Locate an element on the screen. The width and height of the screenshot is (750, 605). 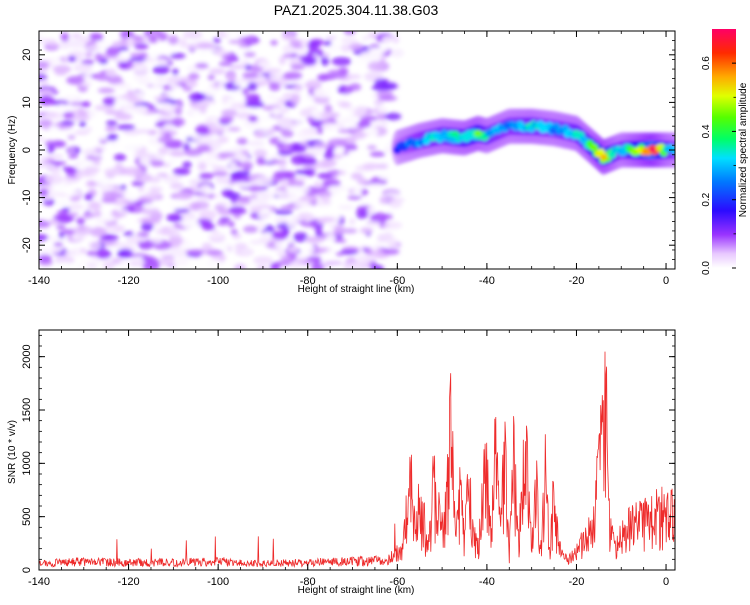
y-tick-label: 0 is located at coordinates (27, 150).